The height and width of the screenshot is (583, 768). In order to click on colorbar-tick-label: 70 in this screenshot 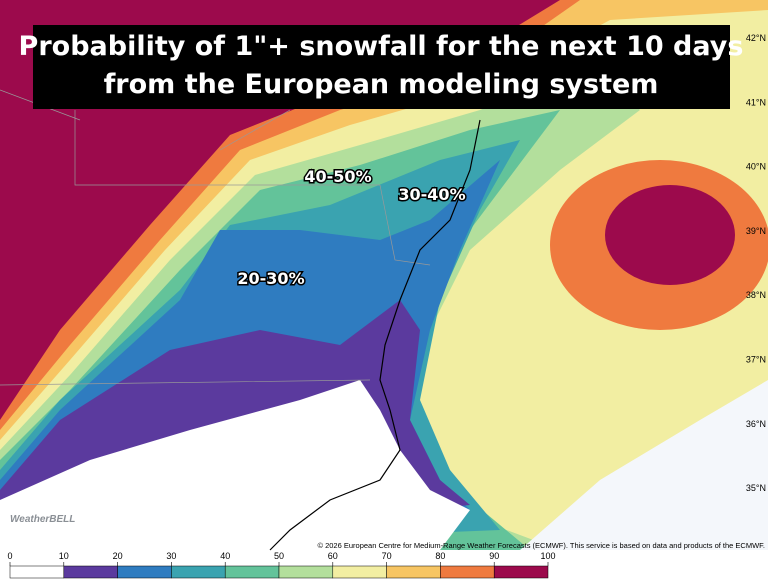, I will do `click(387, 556)`.